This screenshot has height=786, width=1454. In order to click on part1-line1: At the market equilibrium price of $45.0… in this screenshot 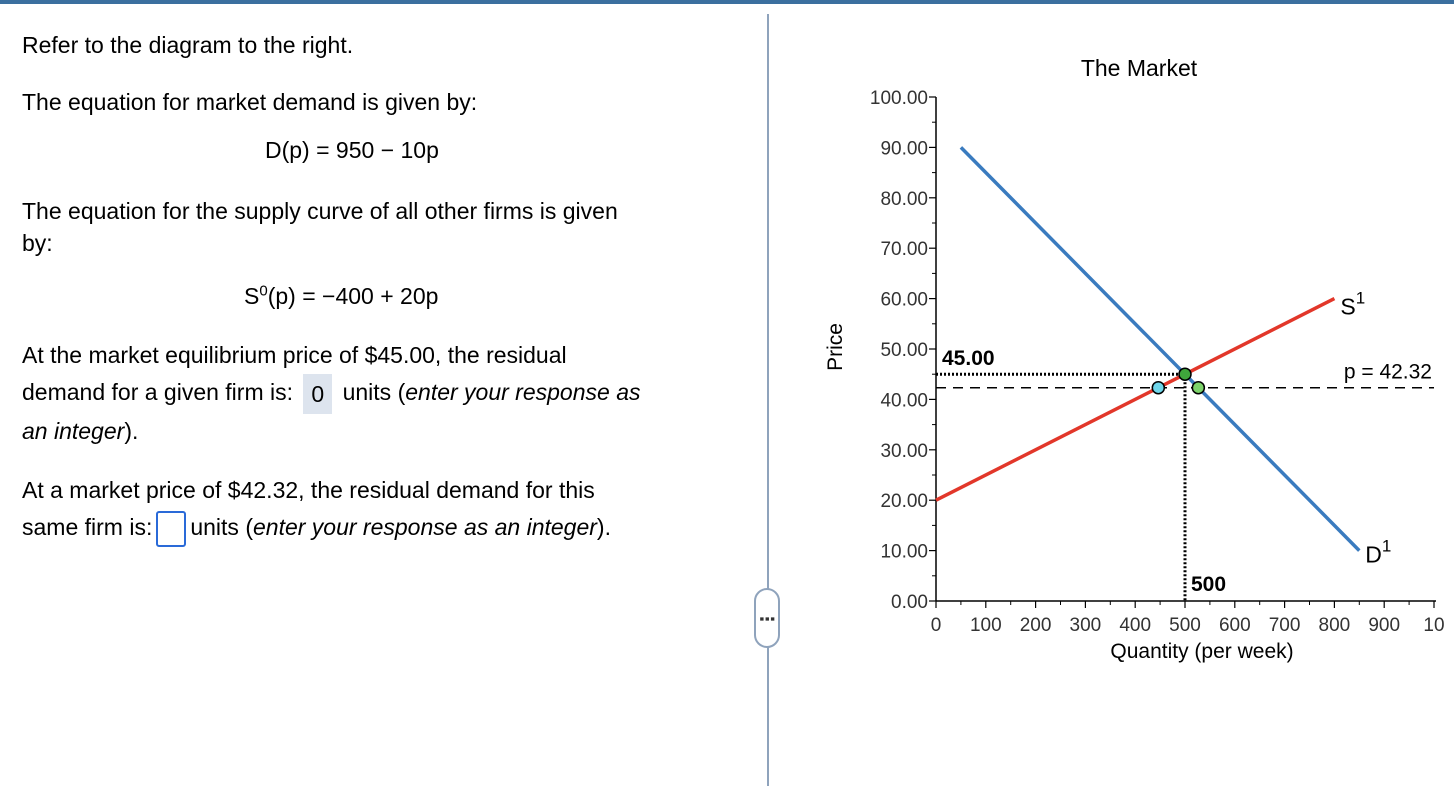, I will do `click(294, 355)`.